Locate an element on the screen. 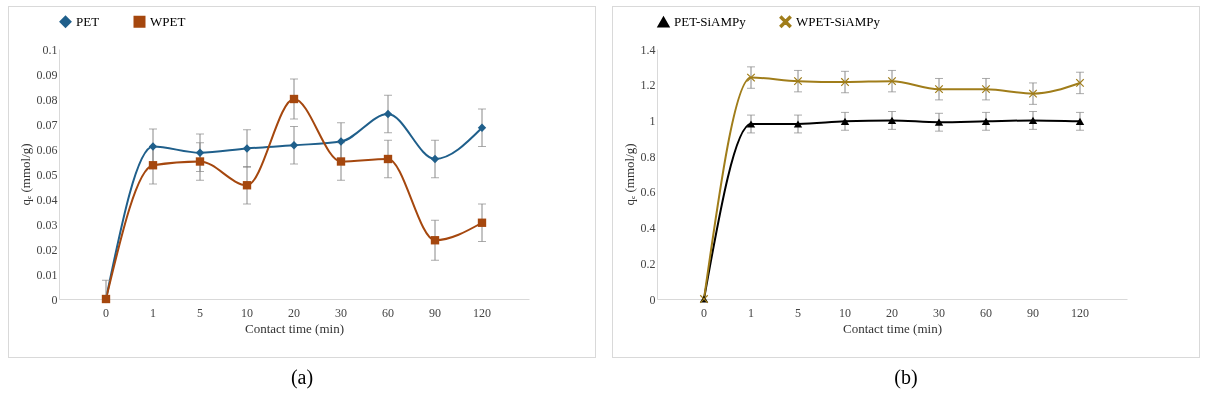 The height and width of the screenshot is (412, 1214). y-tick-label: 0.8 is located at coordinates (648, 156).